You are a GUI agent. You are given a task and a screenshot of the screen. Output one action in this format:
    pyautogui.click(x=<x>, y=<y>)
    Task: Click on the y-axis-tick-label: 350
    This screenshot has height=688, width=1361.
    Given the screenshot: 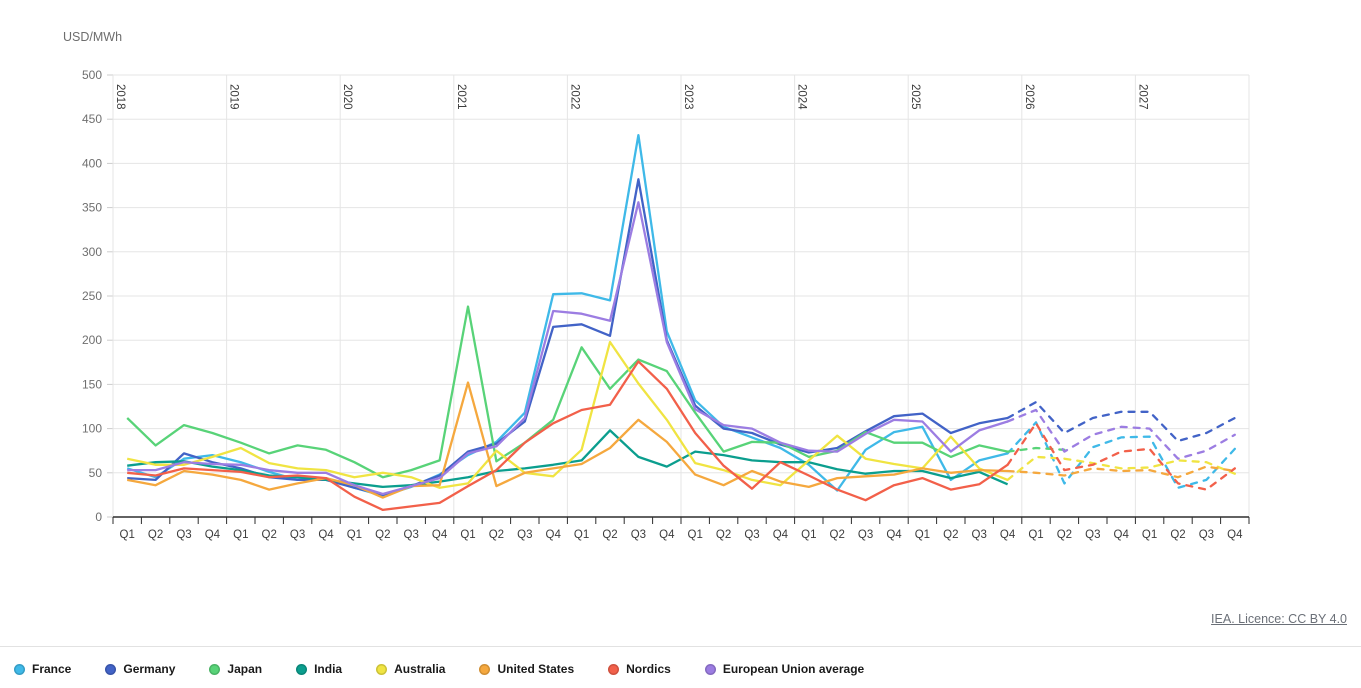 What is the action you would take?
    pyautogui.click(x=92, y=208)
    